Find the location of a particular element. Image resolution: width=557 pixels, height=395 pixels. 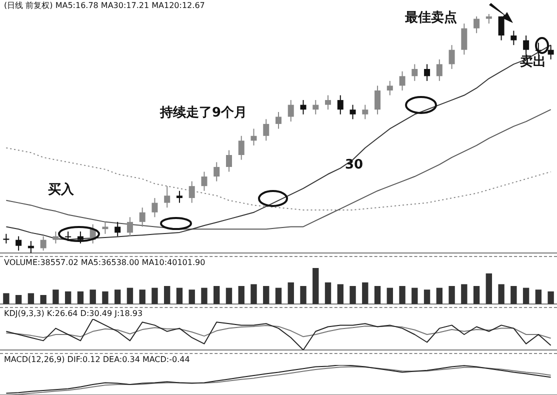

chart-title: KDJ(9,3,3) K:26.64 D:30.49 J:18.93 is located at coordinates (73, 313).